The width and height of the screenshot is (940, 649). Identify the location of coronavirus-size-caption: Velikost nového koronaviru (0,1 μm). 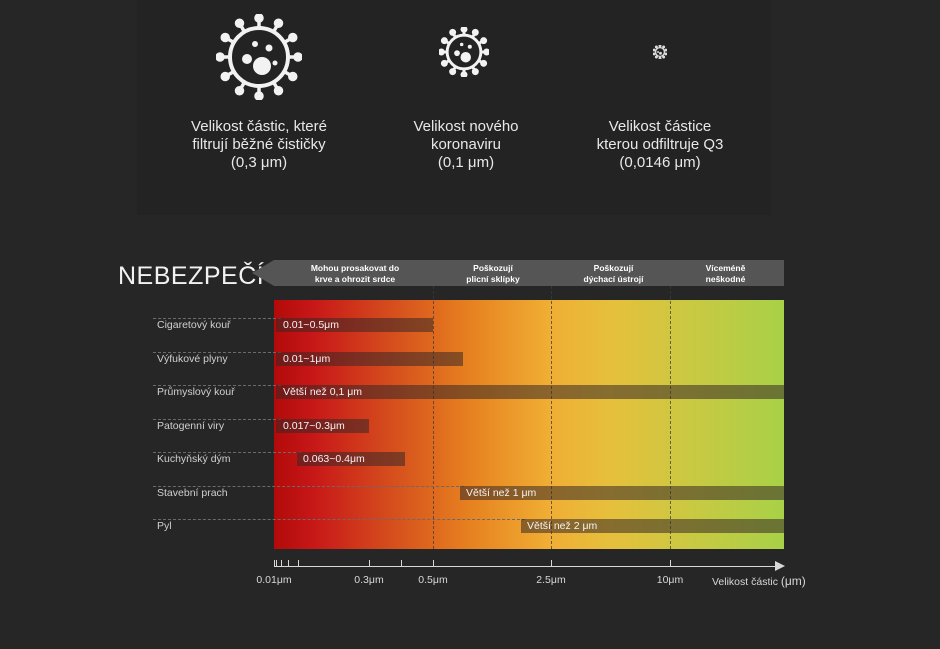
(466, 144).